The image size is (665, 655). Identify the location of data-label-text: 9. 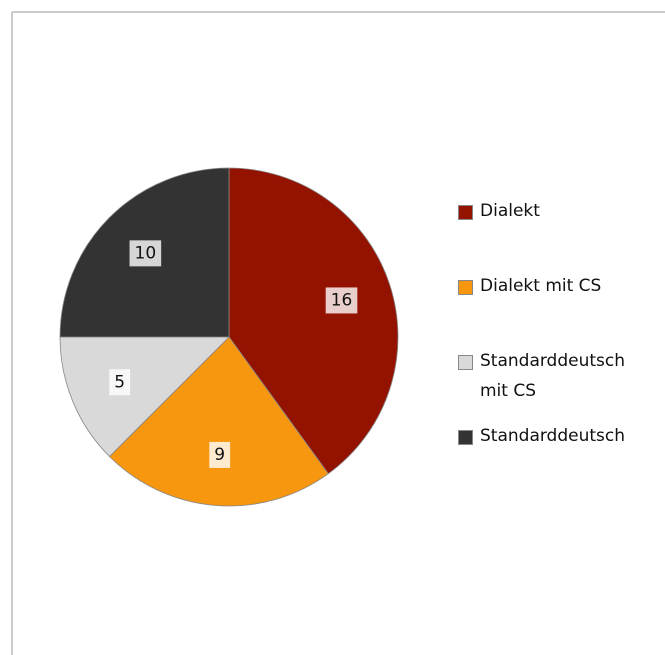
(219, 455).